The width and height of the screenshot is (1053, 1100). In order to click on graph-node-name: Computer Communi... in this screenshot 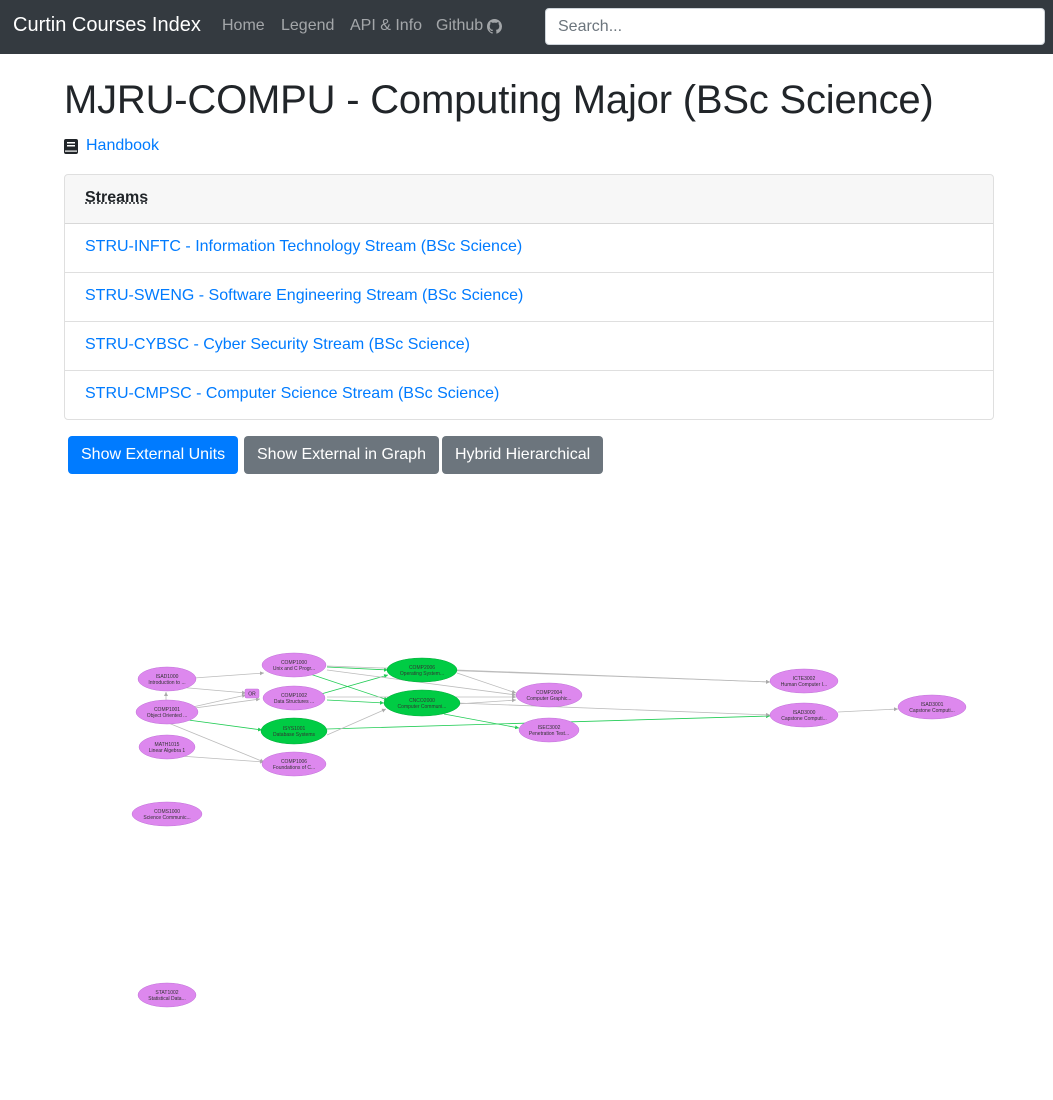, I will do `click(422, 707)`.